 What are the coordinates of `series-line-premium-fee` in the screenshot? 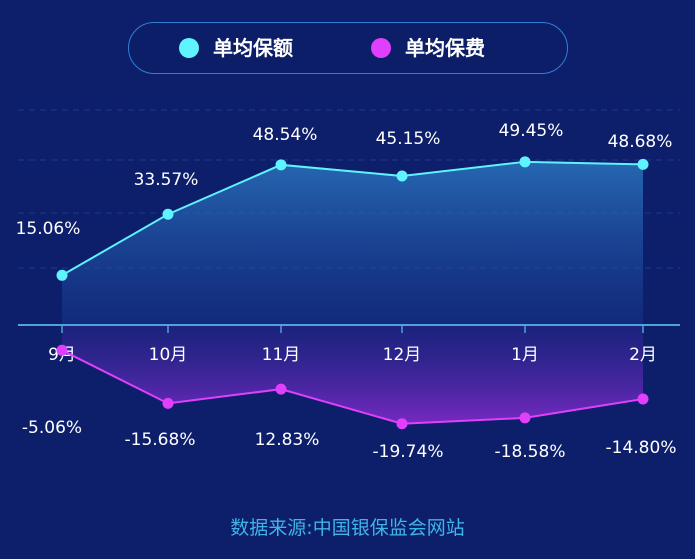 It's located at (352, 387).